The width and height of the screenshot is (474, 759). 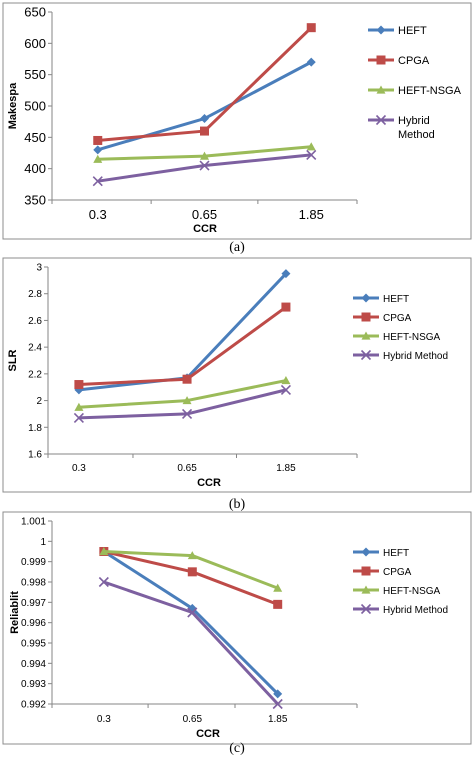 What do you see at coordinates (35, 374) in the screenshot?
I see `y-tick-label: 2.2` at bounding box center [35, 374].